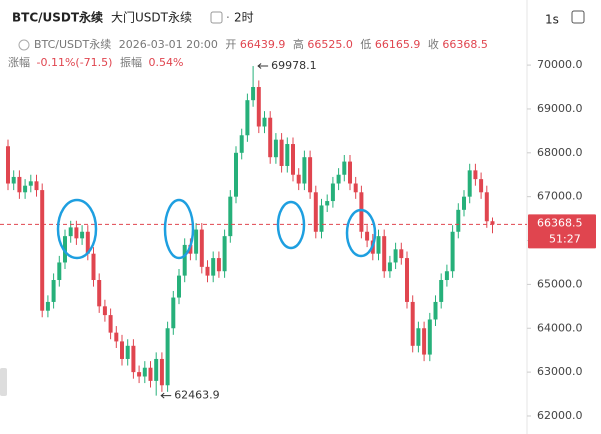 This screenshot has height=434, width=601. What do you see at coordinates (216, 17) in the screenshot?
I see `edit-icon` at bounding box center [216, 17].